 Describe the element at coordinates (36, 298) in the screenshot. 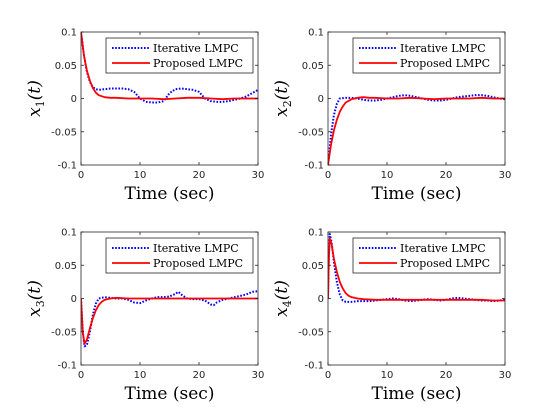

I see `y-axis-label: x3(t)` at that location.